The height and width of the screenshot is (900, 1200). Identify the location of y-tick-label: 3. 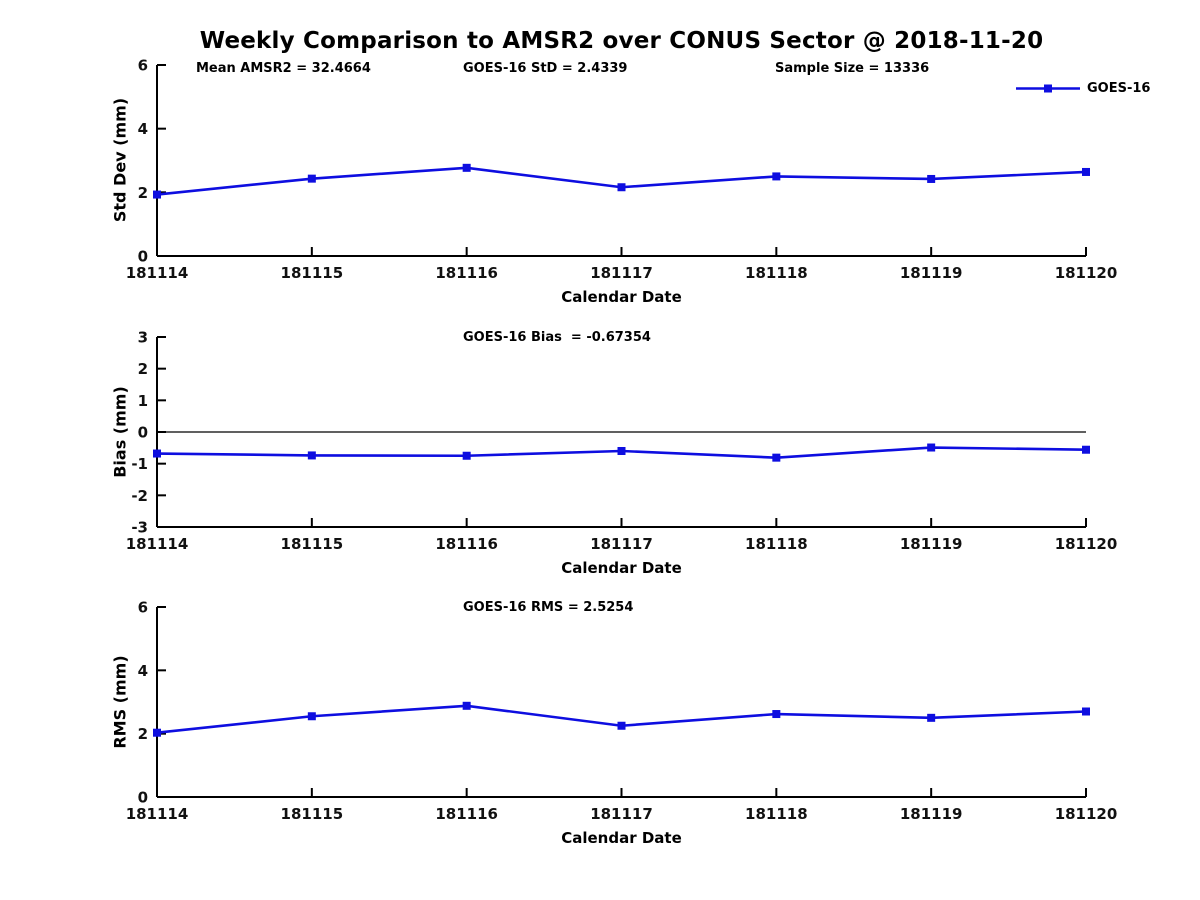
(143, 338).